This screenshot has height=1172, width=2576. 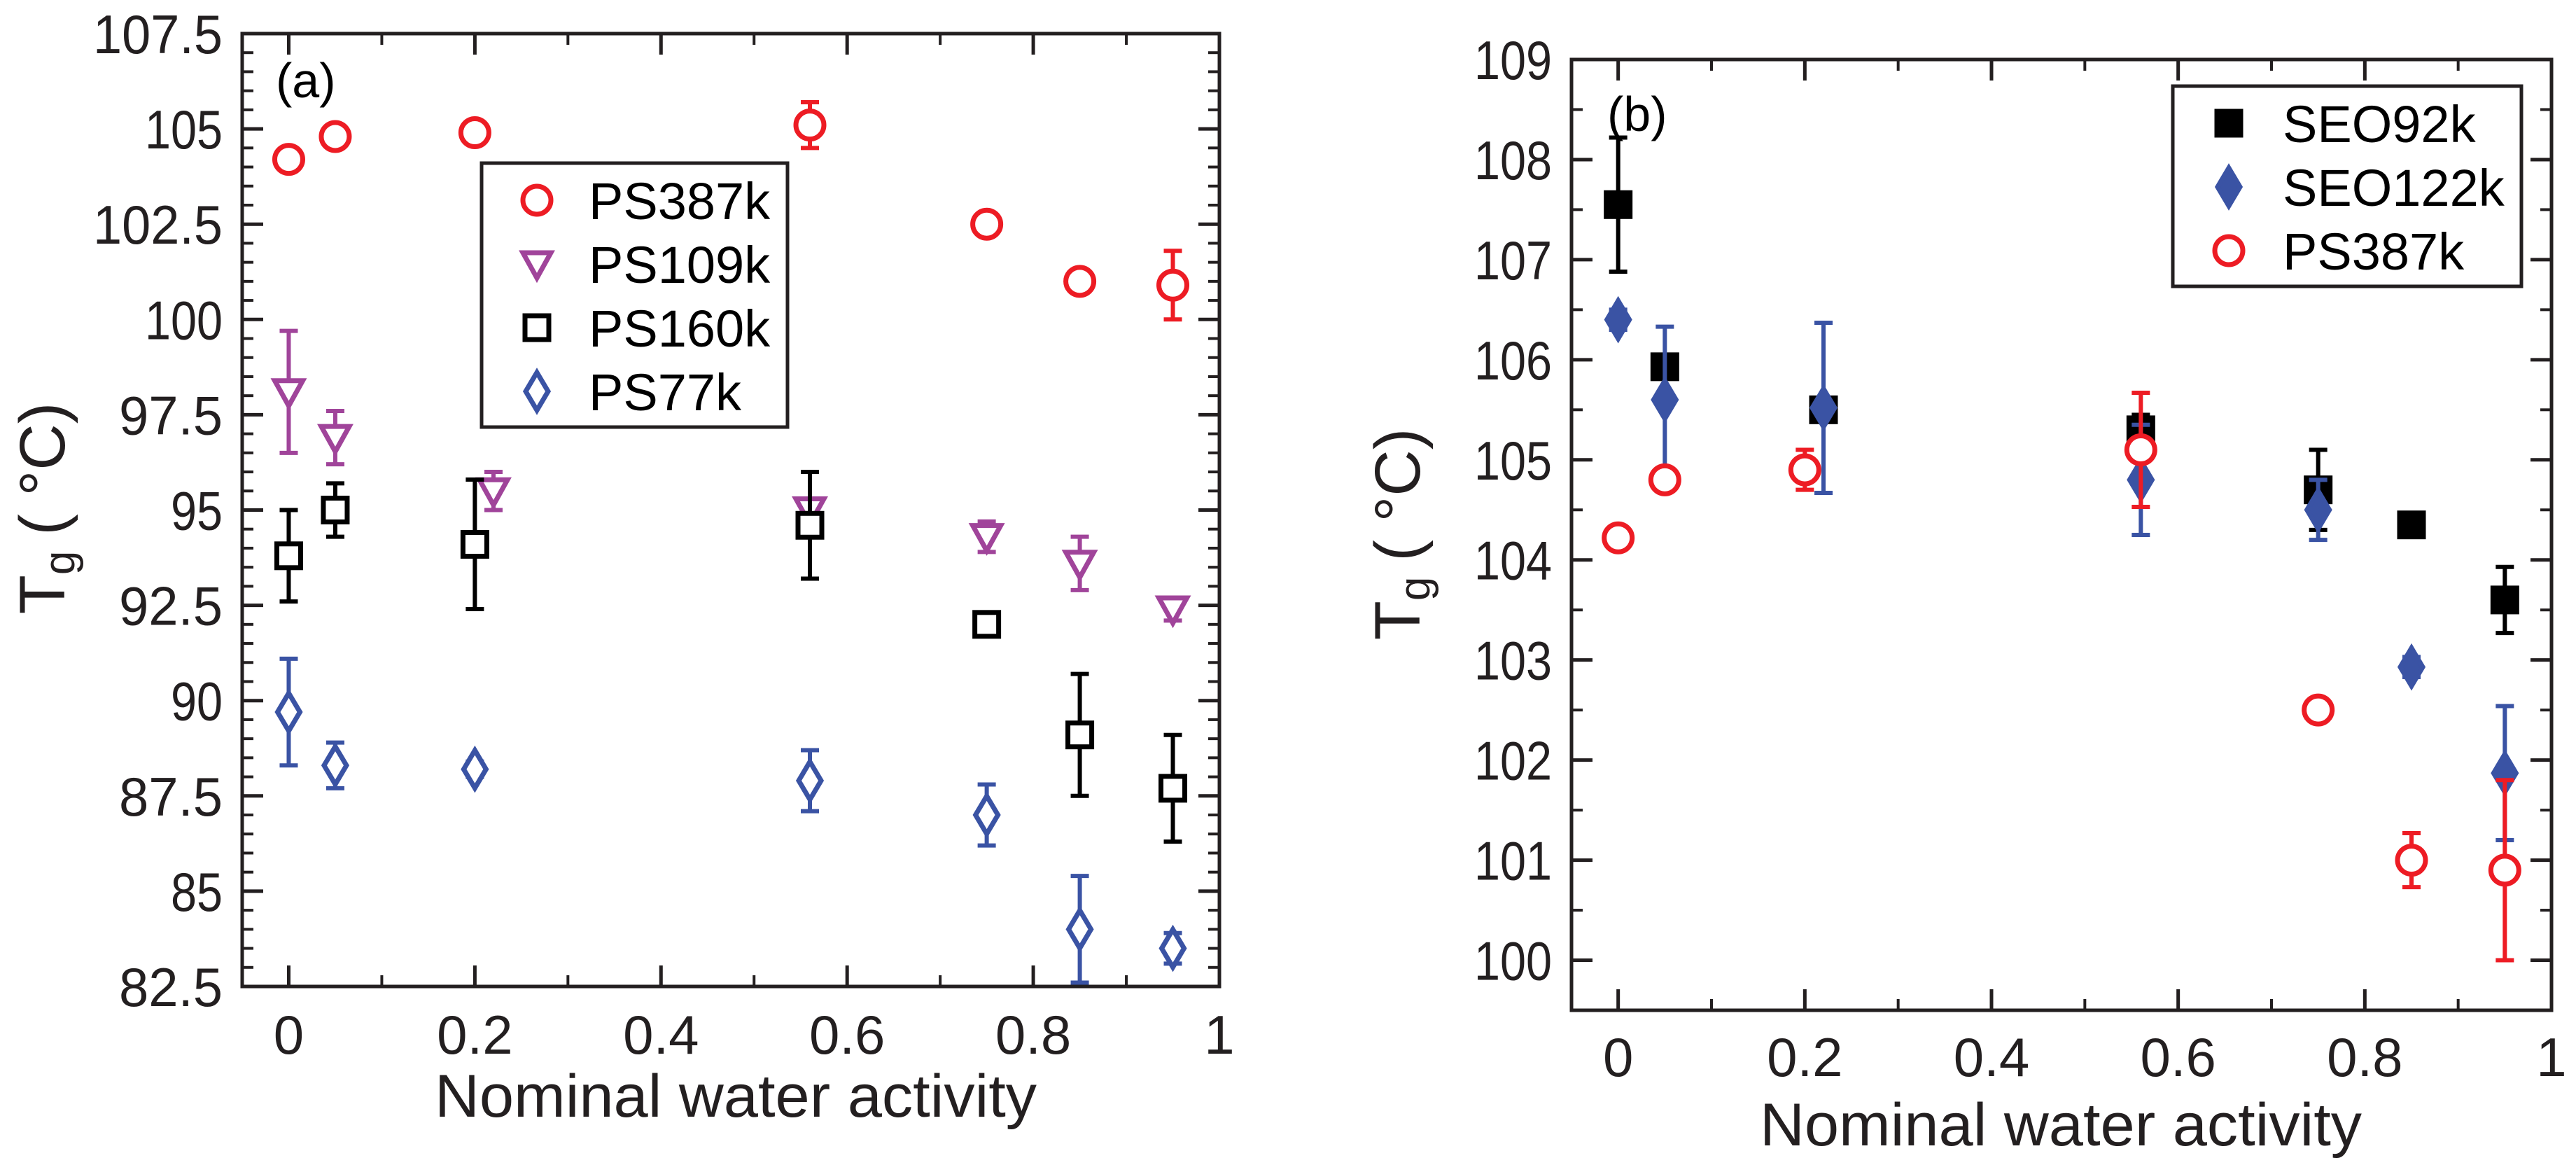 What do you see at coordinates (197, 511) in the screenshot?
I see `y-tick-label: 95` at bounding box center [197, 511].